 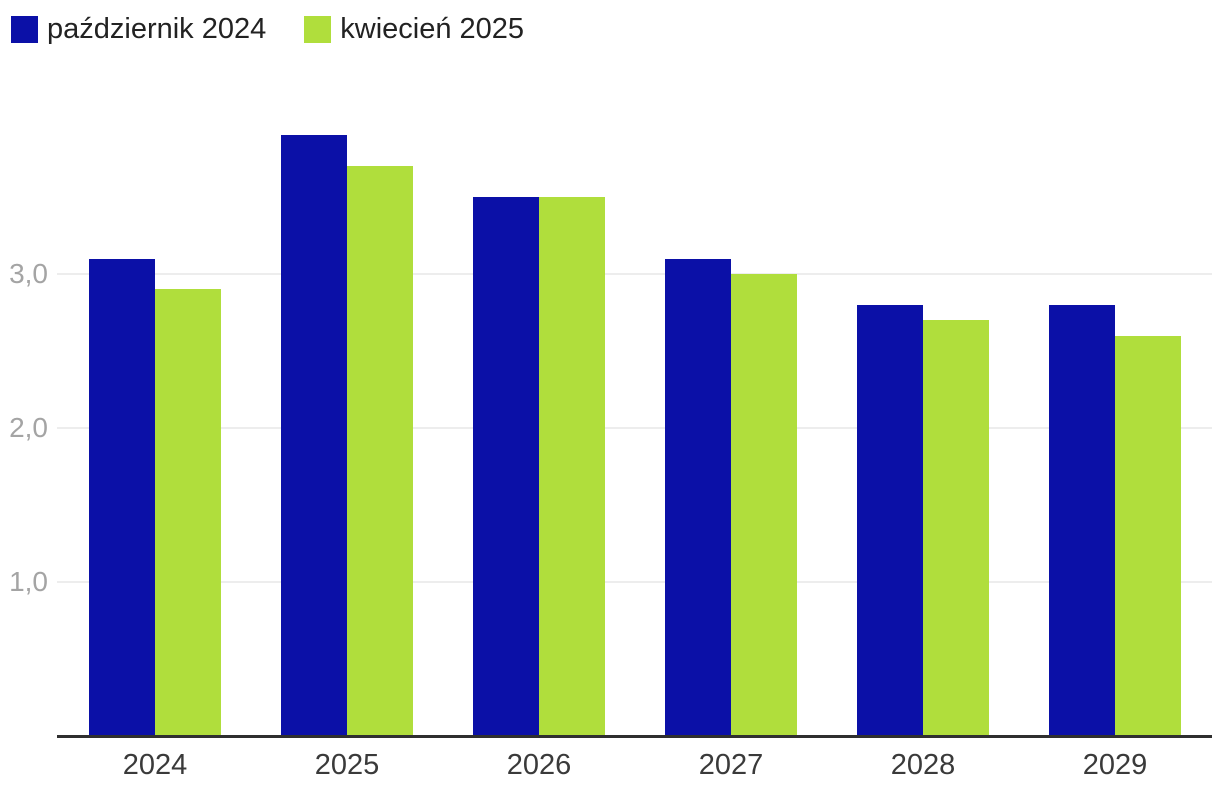 What do you see at coordinates (28, 581) in the screenshot?
I see `y-axis-label-1,0: 1,0` at bounding box center [28, 581].